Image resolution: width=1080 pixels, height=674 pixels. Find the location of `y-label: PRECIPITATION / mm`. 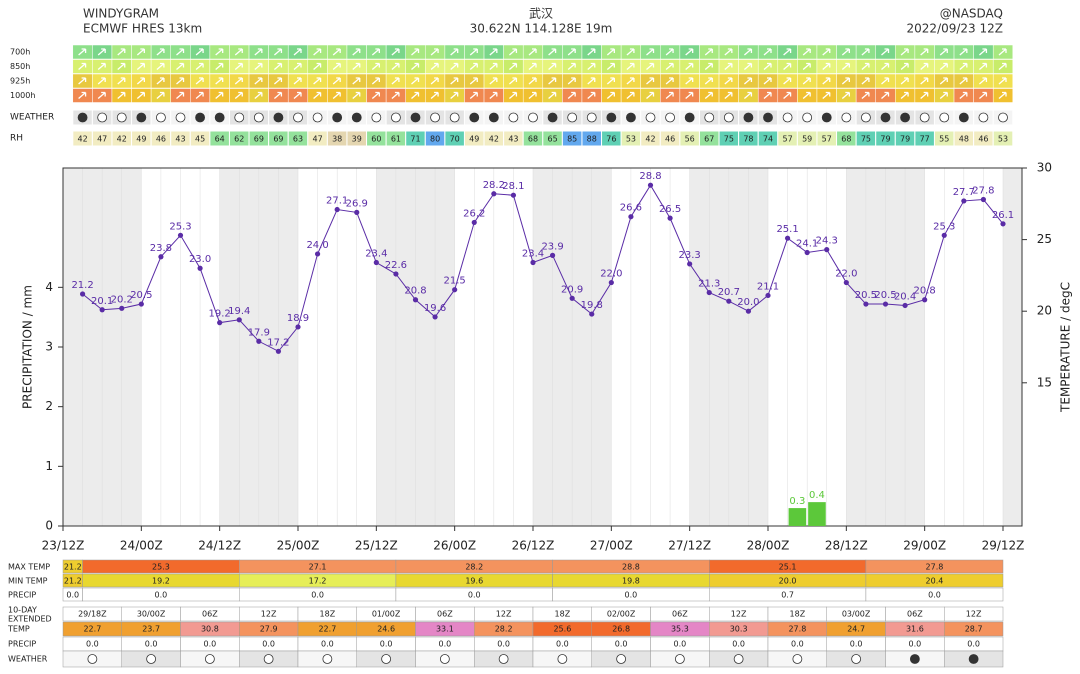

y-label: PRECIPITATION / mm is located at coordinates (28, 347).